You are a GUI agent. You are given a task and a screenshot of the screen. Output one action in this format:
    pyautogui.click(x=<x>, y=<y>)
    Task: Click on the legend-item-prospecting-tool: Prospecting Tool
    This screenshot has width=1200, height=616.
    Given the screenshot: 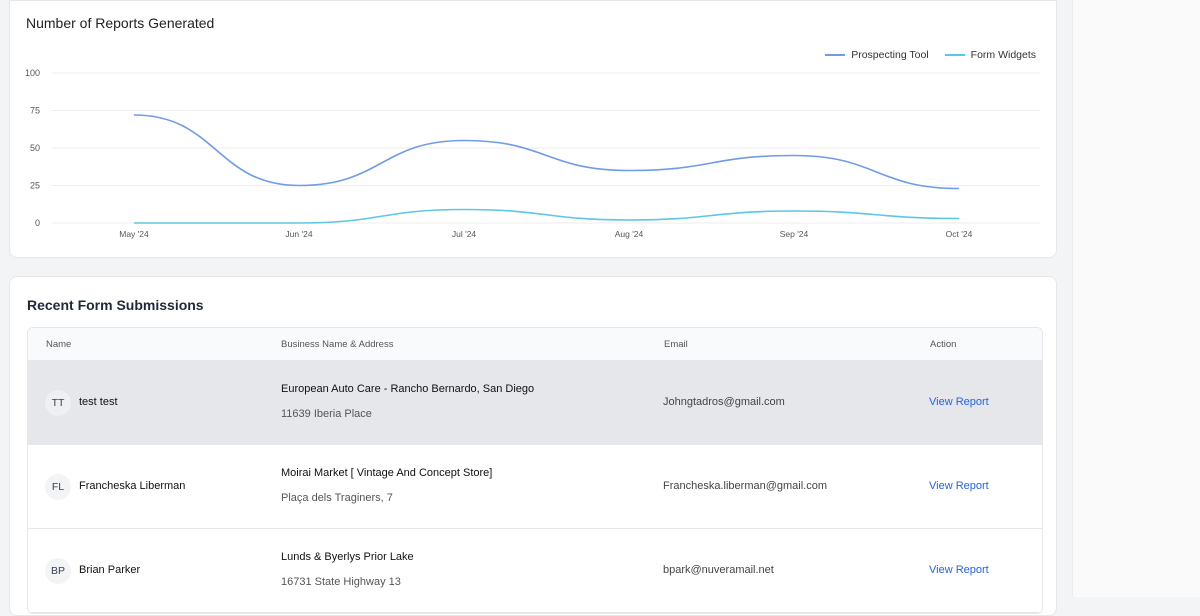 What is the action you would take?
    pyautogui.click(x=876, y=55)
    